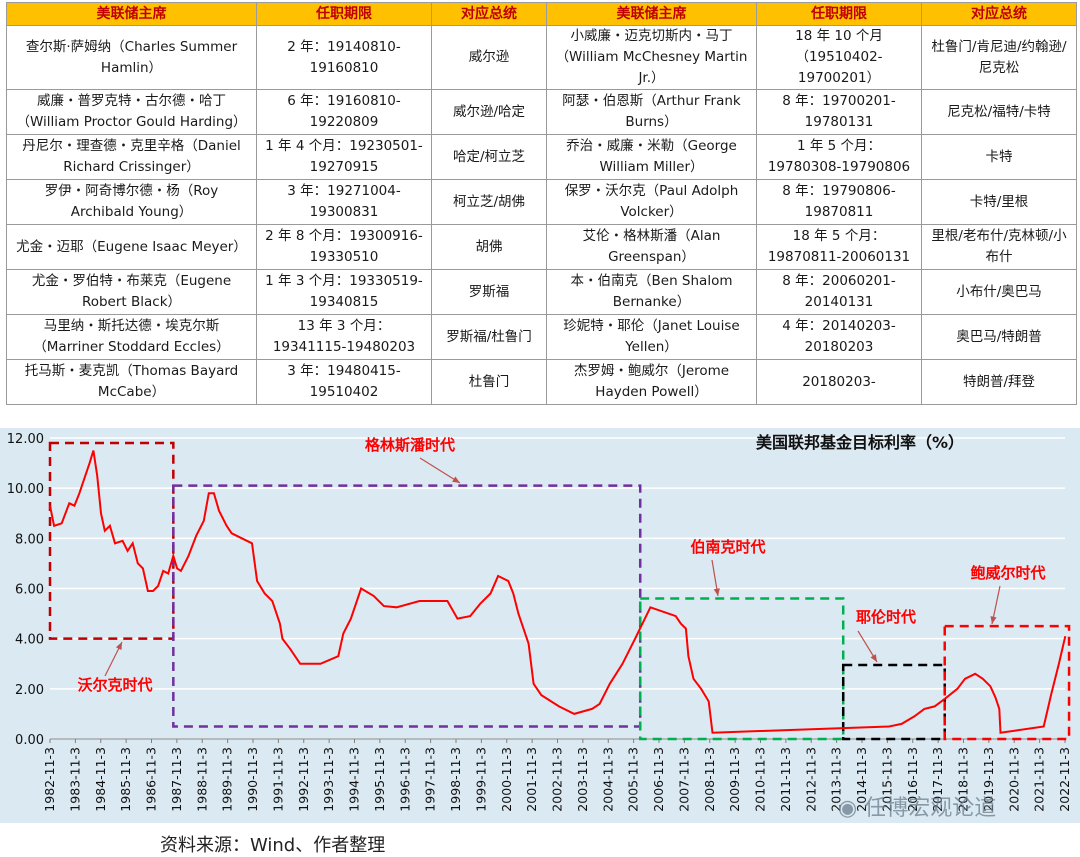 The image size is (1080, 857). I want to click on chair-cell: 本・伯南克（Ben Shalom Bernanke）, so click(651, 292).